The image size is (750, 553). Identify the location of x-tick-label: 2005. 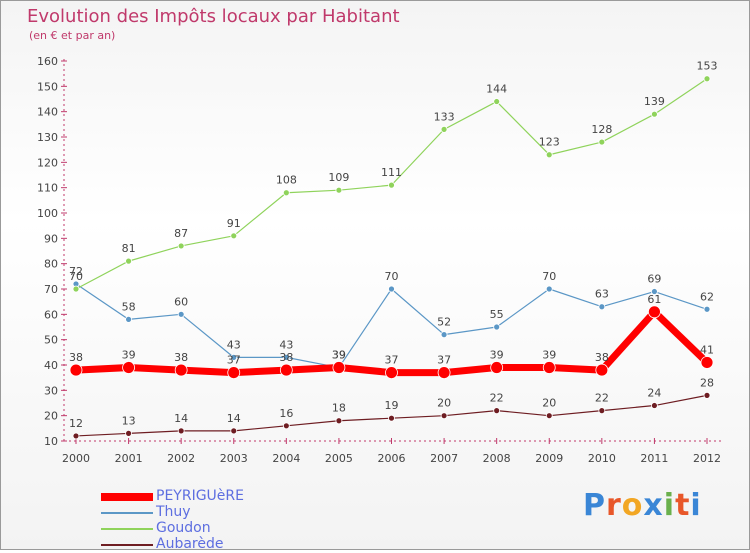
(339, 458).